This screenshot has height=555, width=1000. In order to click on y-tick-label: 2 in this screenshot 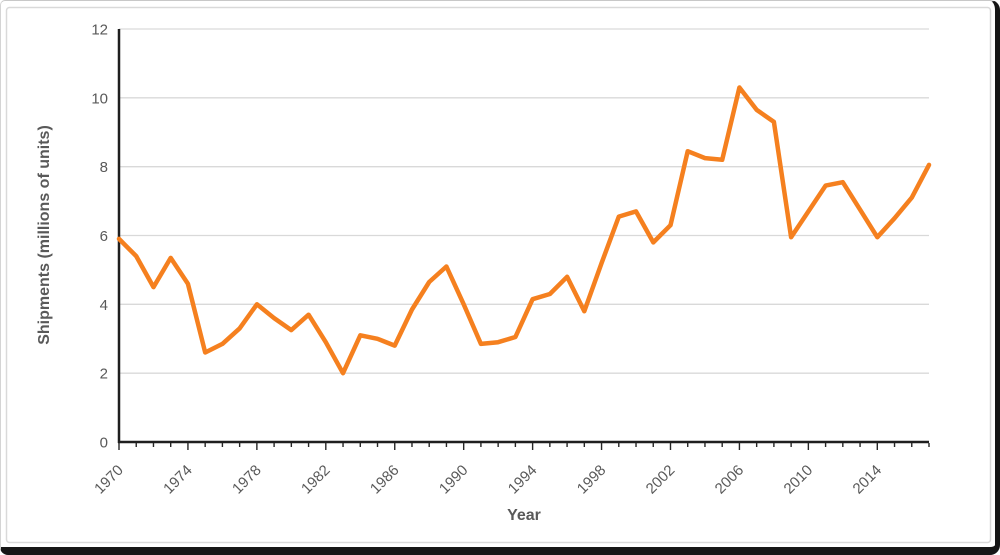, I will do `click(104, 374)`.